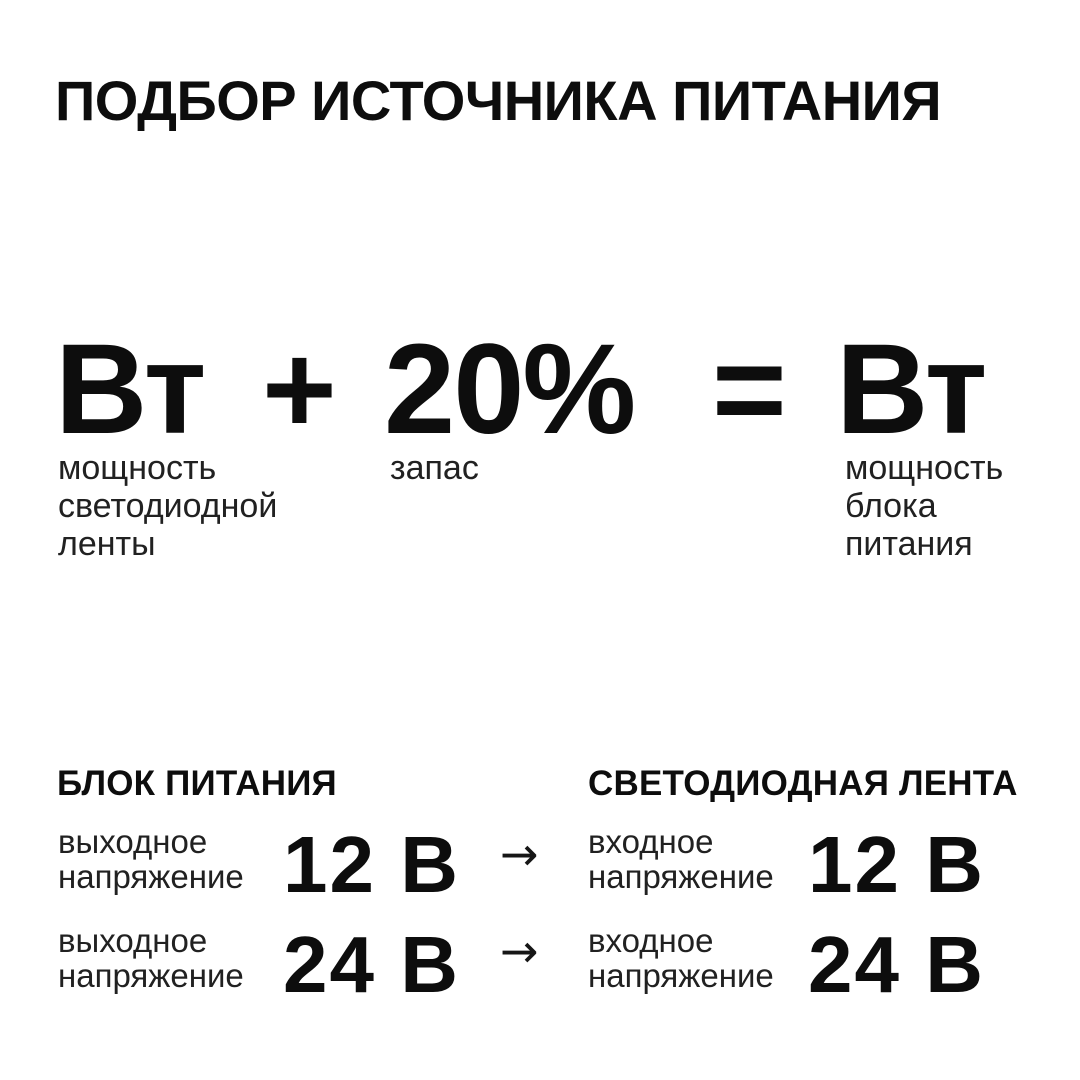 This screenshot has width=1080, height=1080. Describe the element at coordinates (434, 468) in the screenshot. I see `reserve-label: запас` at that location.